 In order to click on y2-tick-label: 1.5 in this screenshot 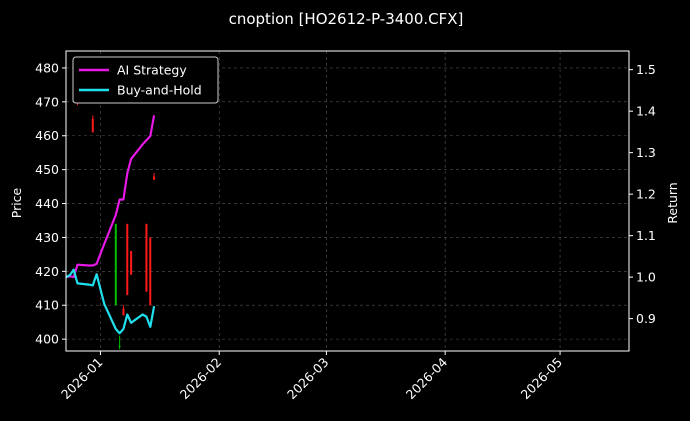, I will do `click(646, 69)`.